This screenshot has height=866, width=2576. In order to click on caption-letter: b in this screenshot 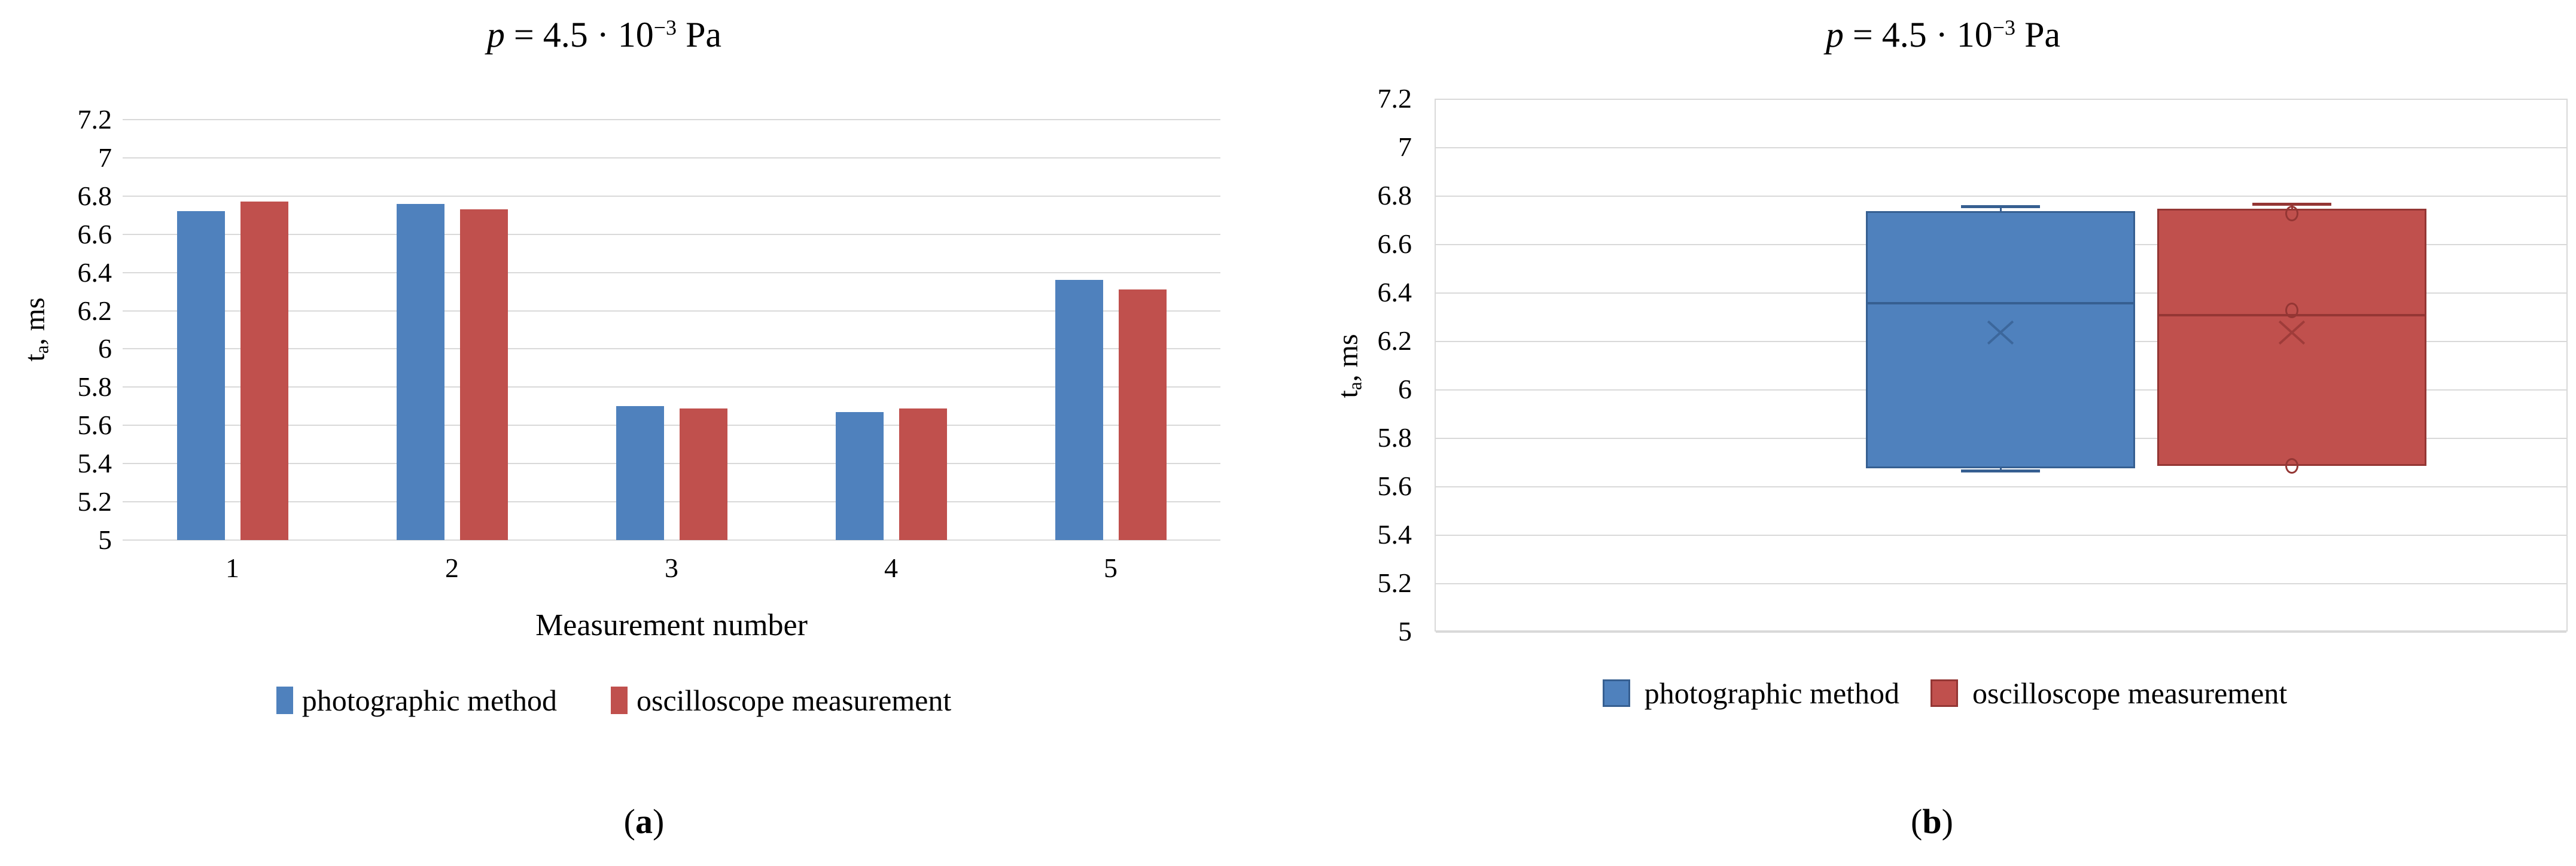, I will do `click(1932, 821)`.